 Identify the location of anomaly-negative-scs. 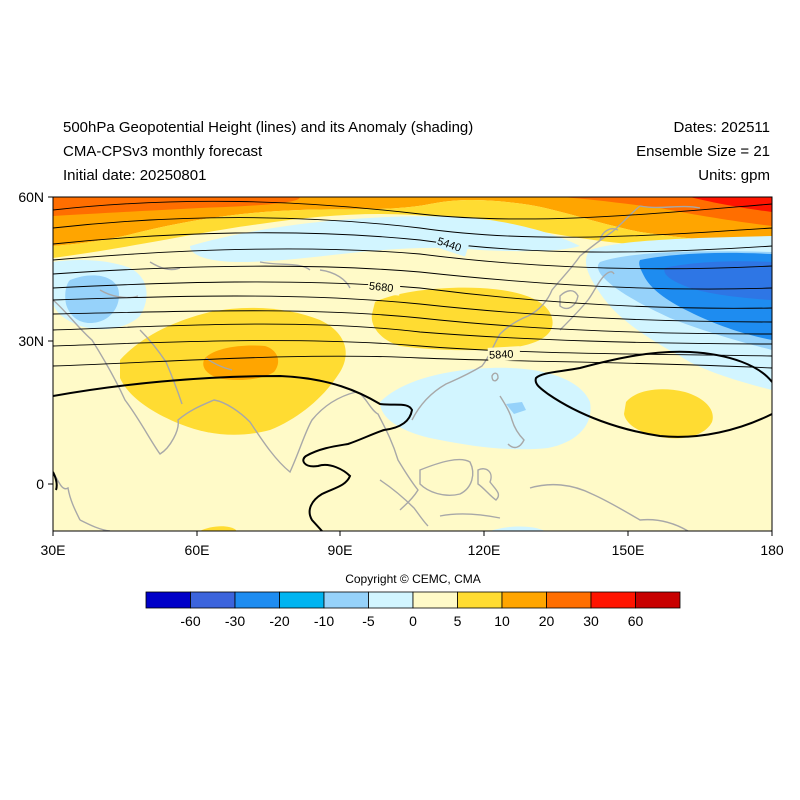
(485, 408).